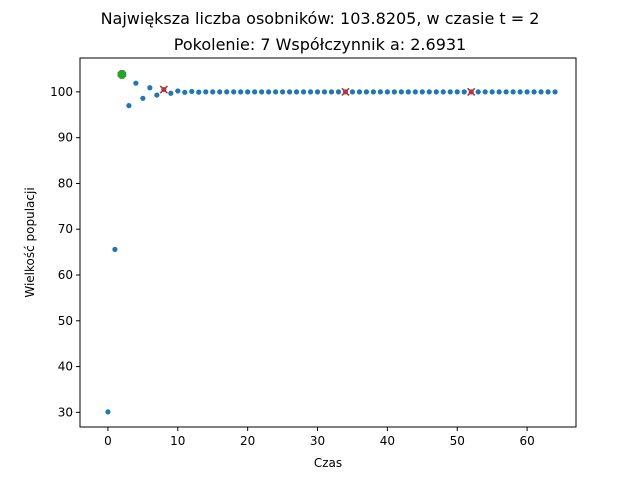 The width and height of the screenshot is (640, 480). I want to click on y-tick-label: 100, so click(61, 92).